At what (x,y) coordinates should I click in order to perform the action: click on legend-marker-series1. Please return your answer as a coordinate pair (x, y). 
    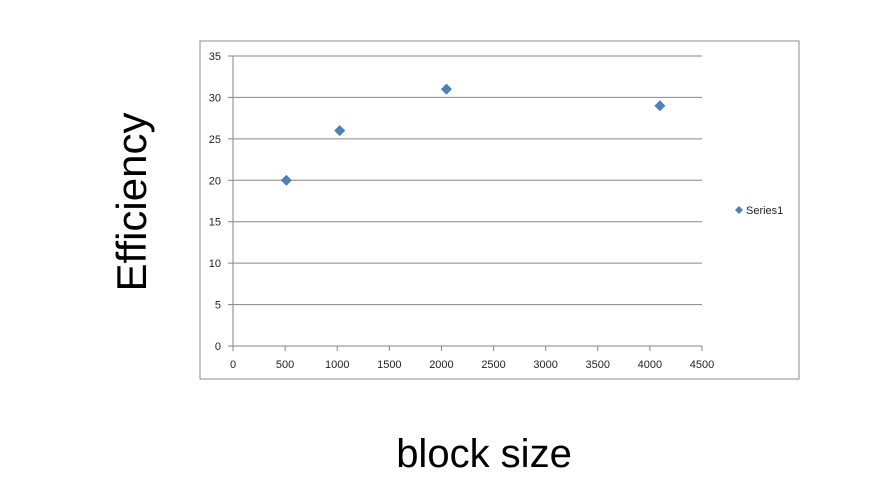
    Looking at the image, I should click on (739, 210).